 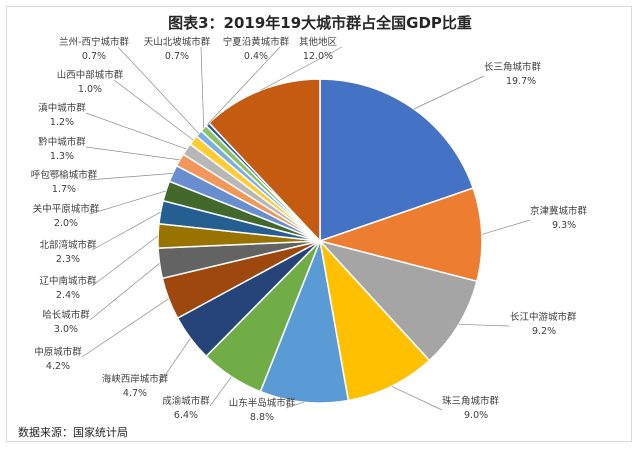 What do you see at coordinates (68, 245) in the screenshot?
I see `slice-name-label: 北部湾城市群` at bounding box center [68, 245].